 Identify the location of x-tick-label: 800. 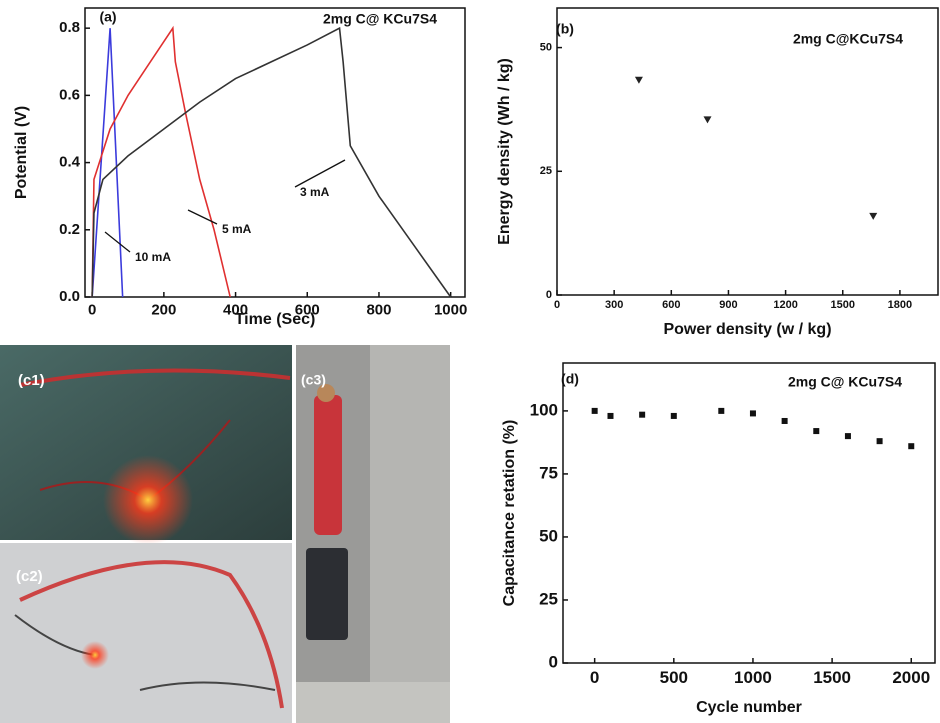
(378, 309).